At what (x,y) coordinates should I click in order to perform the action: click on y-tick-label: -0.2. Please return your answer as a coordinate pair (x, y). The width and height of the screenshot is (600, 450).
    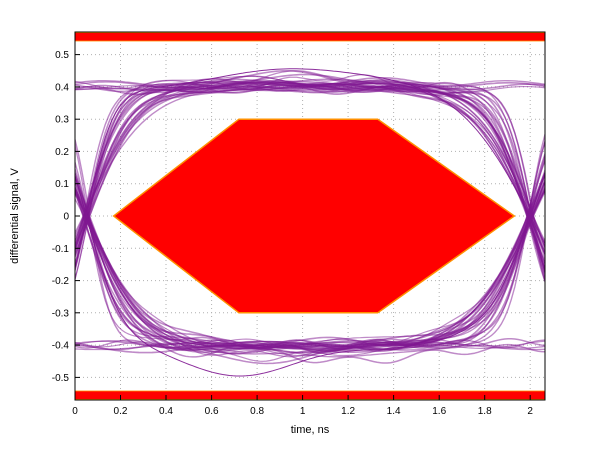
    Looking at the image, I should click on (61, 281).